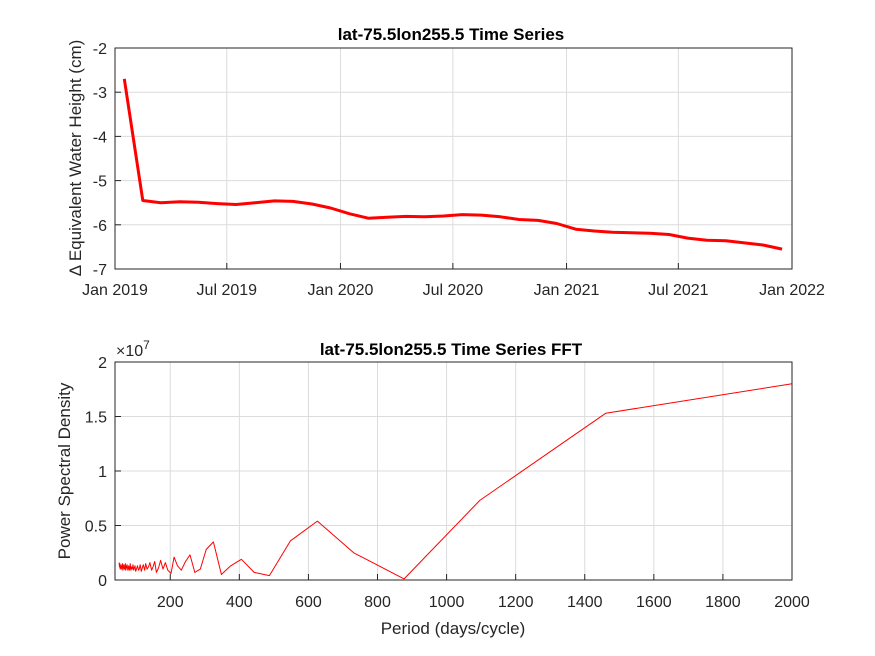 This screenshot has height=656, width=875. I want to click on fft-xtick-label: 1400, so click(585, 602).